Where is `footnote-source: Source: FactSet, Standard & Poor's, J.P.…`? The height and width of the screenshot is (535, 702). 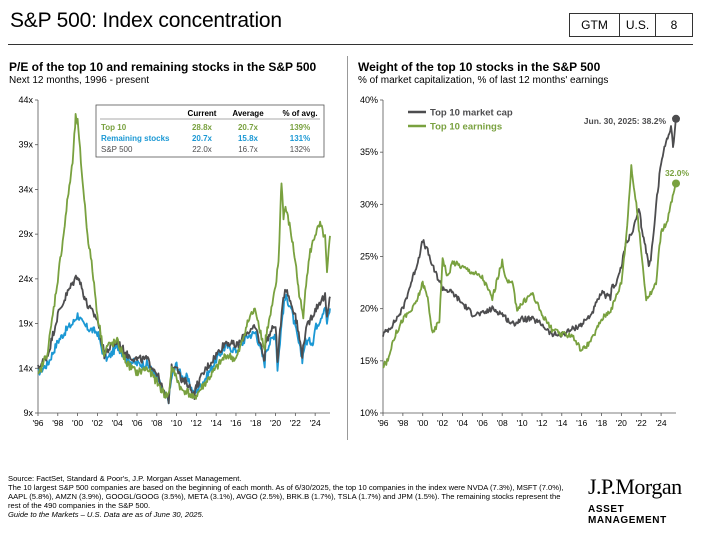
footnote-source: Source: FactSet, Standard & Poor's, J.P.… is located at coordinates (125, 478).